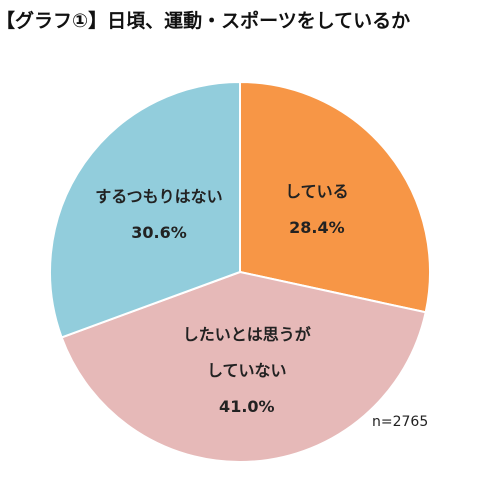 The width and height of the screenshot is (480, 480). What do you see at coordinates (246, 352) in the screenshot?
I see `category-label: したいとは思うが していない` at bounding box center [246, 352].